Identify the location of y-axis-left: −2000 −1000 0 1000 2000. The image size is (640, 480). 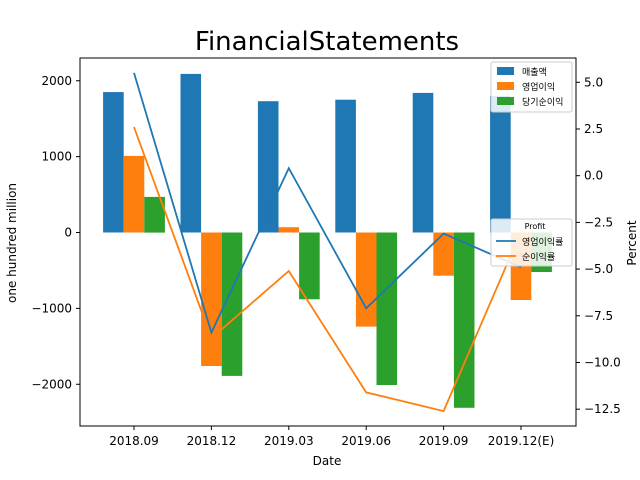
(55, 232).